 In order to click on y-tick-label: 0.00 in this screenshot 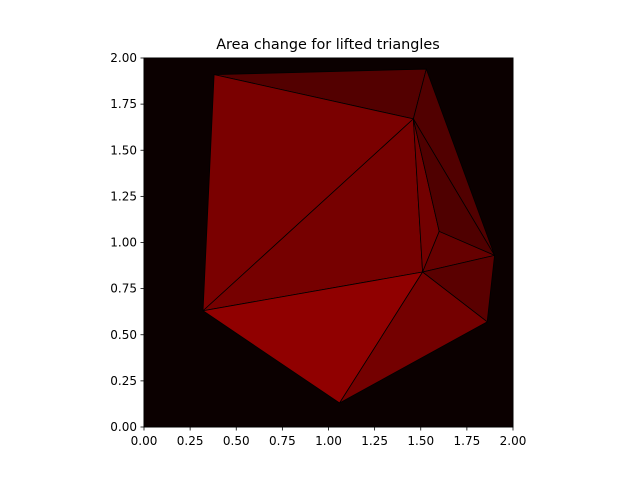, I will do `click(123, 427)`.